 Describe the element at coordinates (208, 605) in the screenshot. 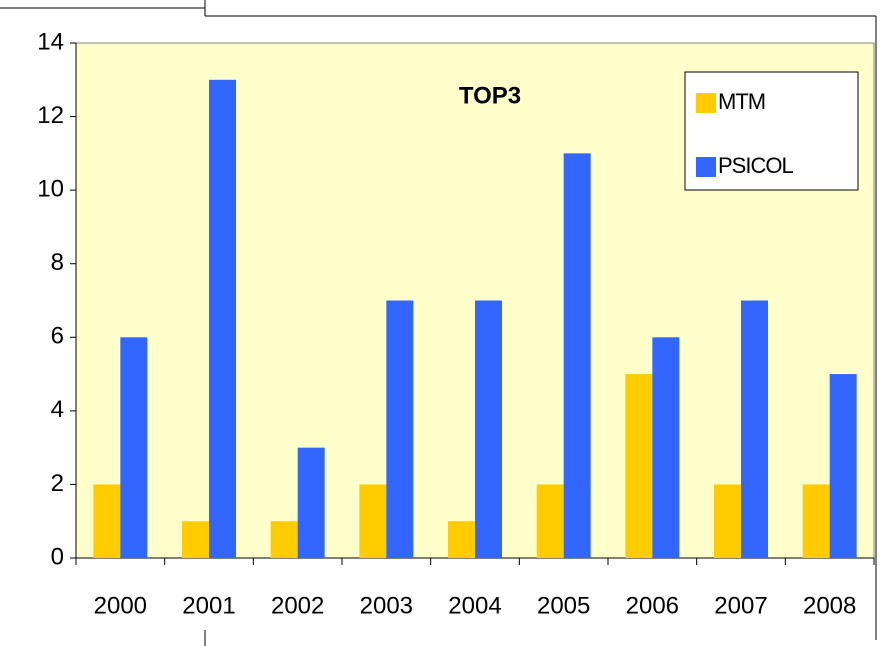

I see `x-tick-label: 2001` at that location.